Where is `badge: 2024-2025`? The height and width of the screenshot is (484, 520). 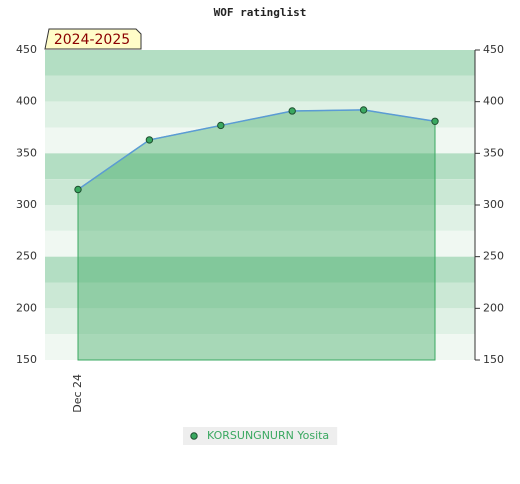 badge: 2024-2025 is located at coordinates (92, 40).